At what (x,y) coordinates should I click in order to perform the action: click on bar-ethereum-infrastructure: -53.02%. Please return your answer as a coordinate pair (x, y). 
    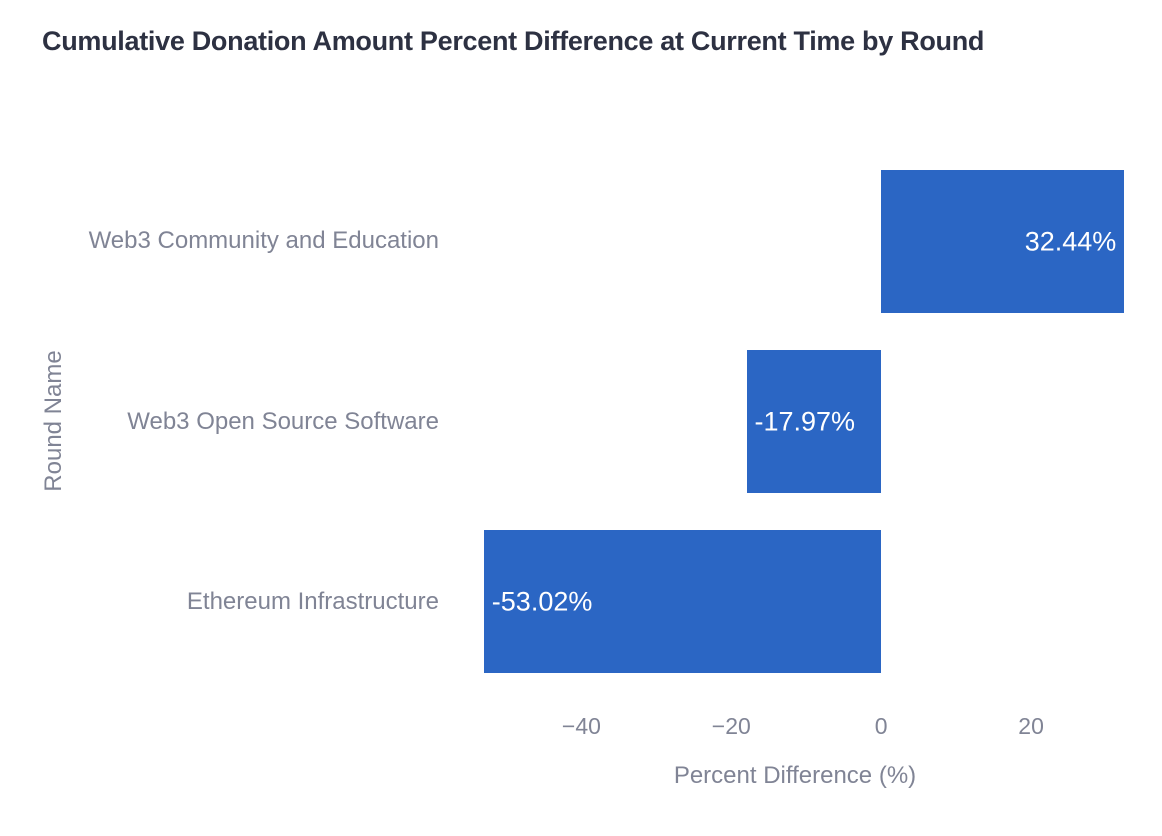
    Looking at the image, I should click on (682, 601).